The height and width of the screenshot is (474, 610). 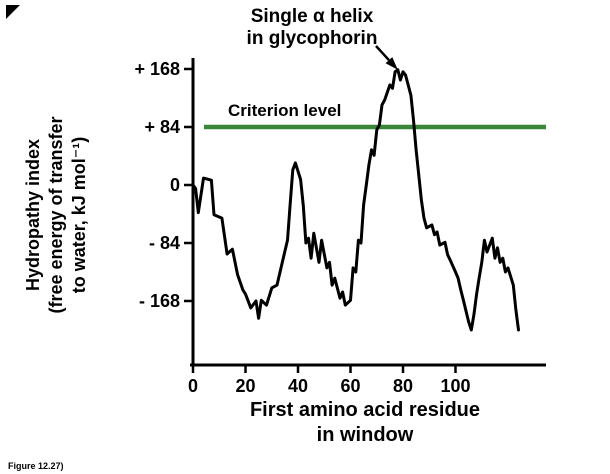 I want to click on page-corner-mark, so click(x=13, y=12).